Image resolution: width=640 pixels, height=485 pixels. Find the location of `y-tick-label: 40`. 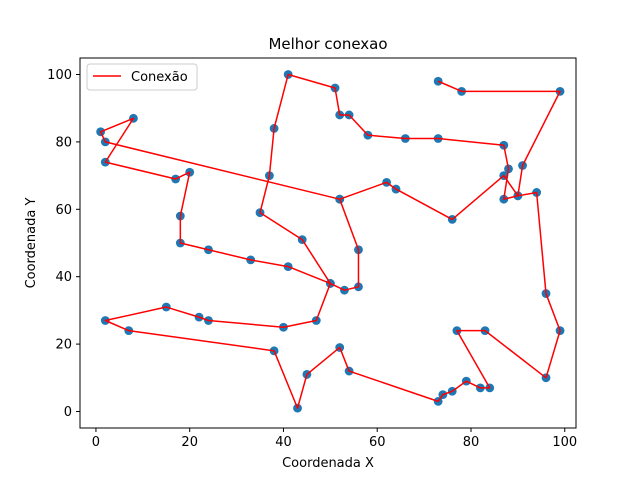

y-tick-label: 40 is located at coordinates (63, 277).